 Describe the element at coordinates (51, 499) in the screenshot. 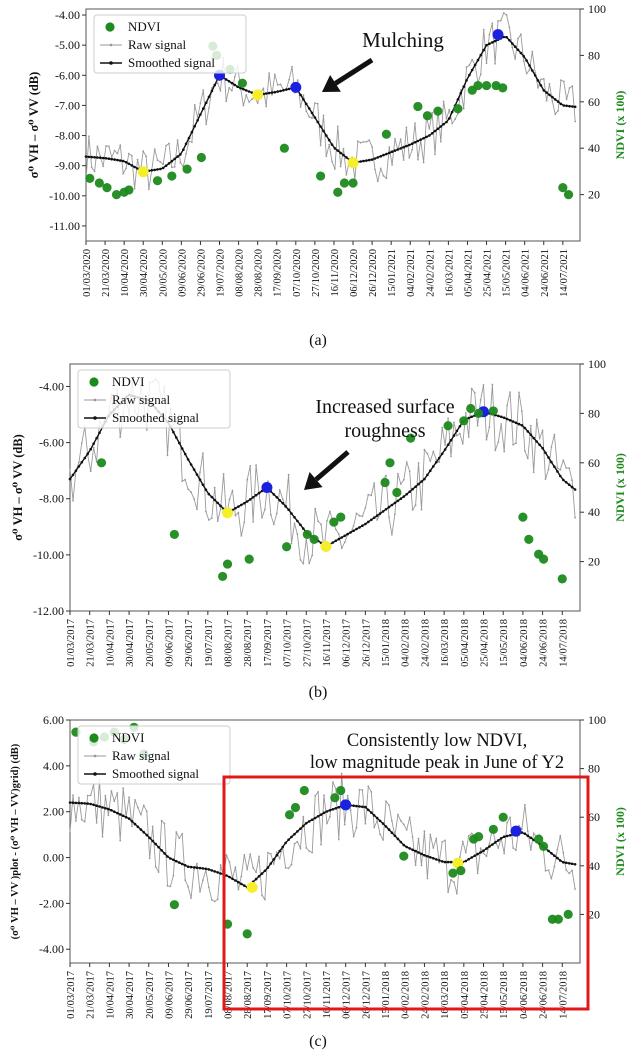

I see `y-tick-label: -8.00` at that location.